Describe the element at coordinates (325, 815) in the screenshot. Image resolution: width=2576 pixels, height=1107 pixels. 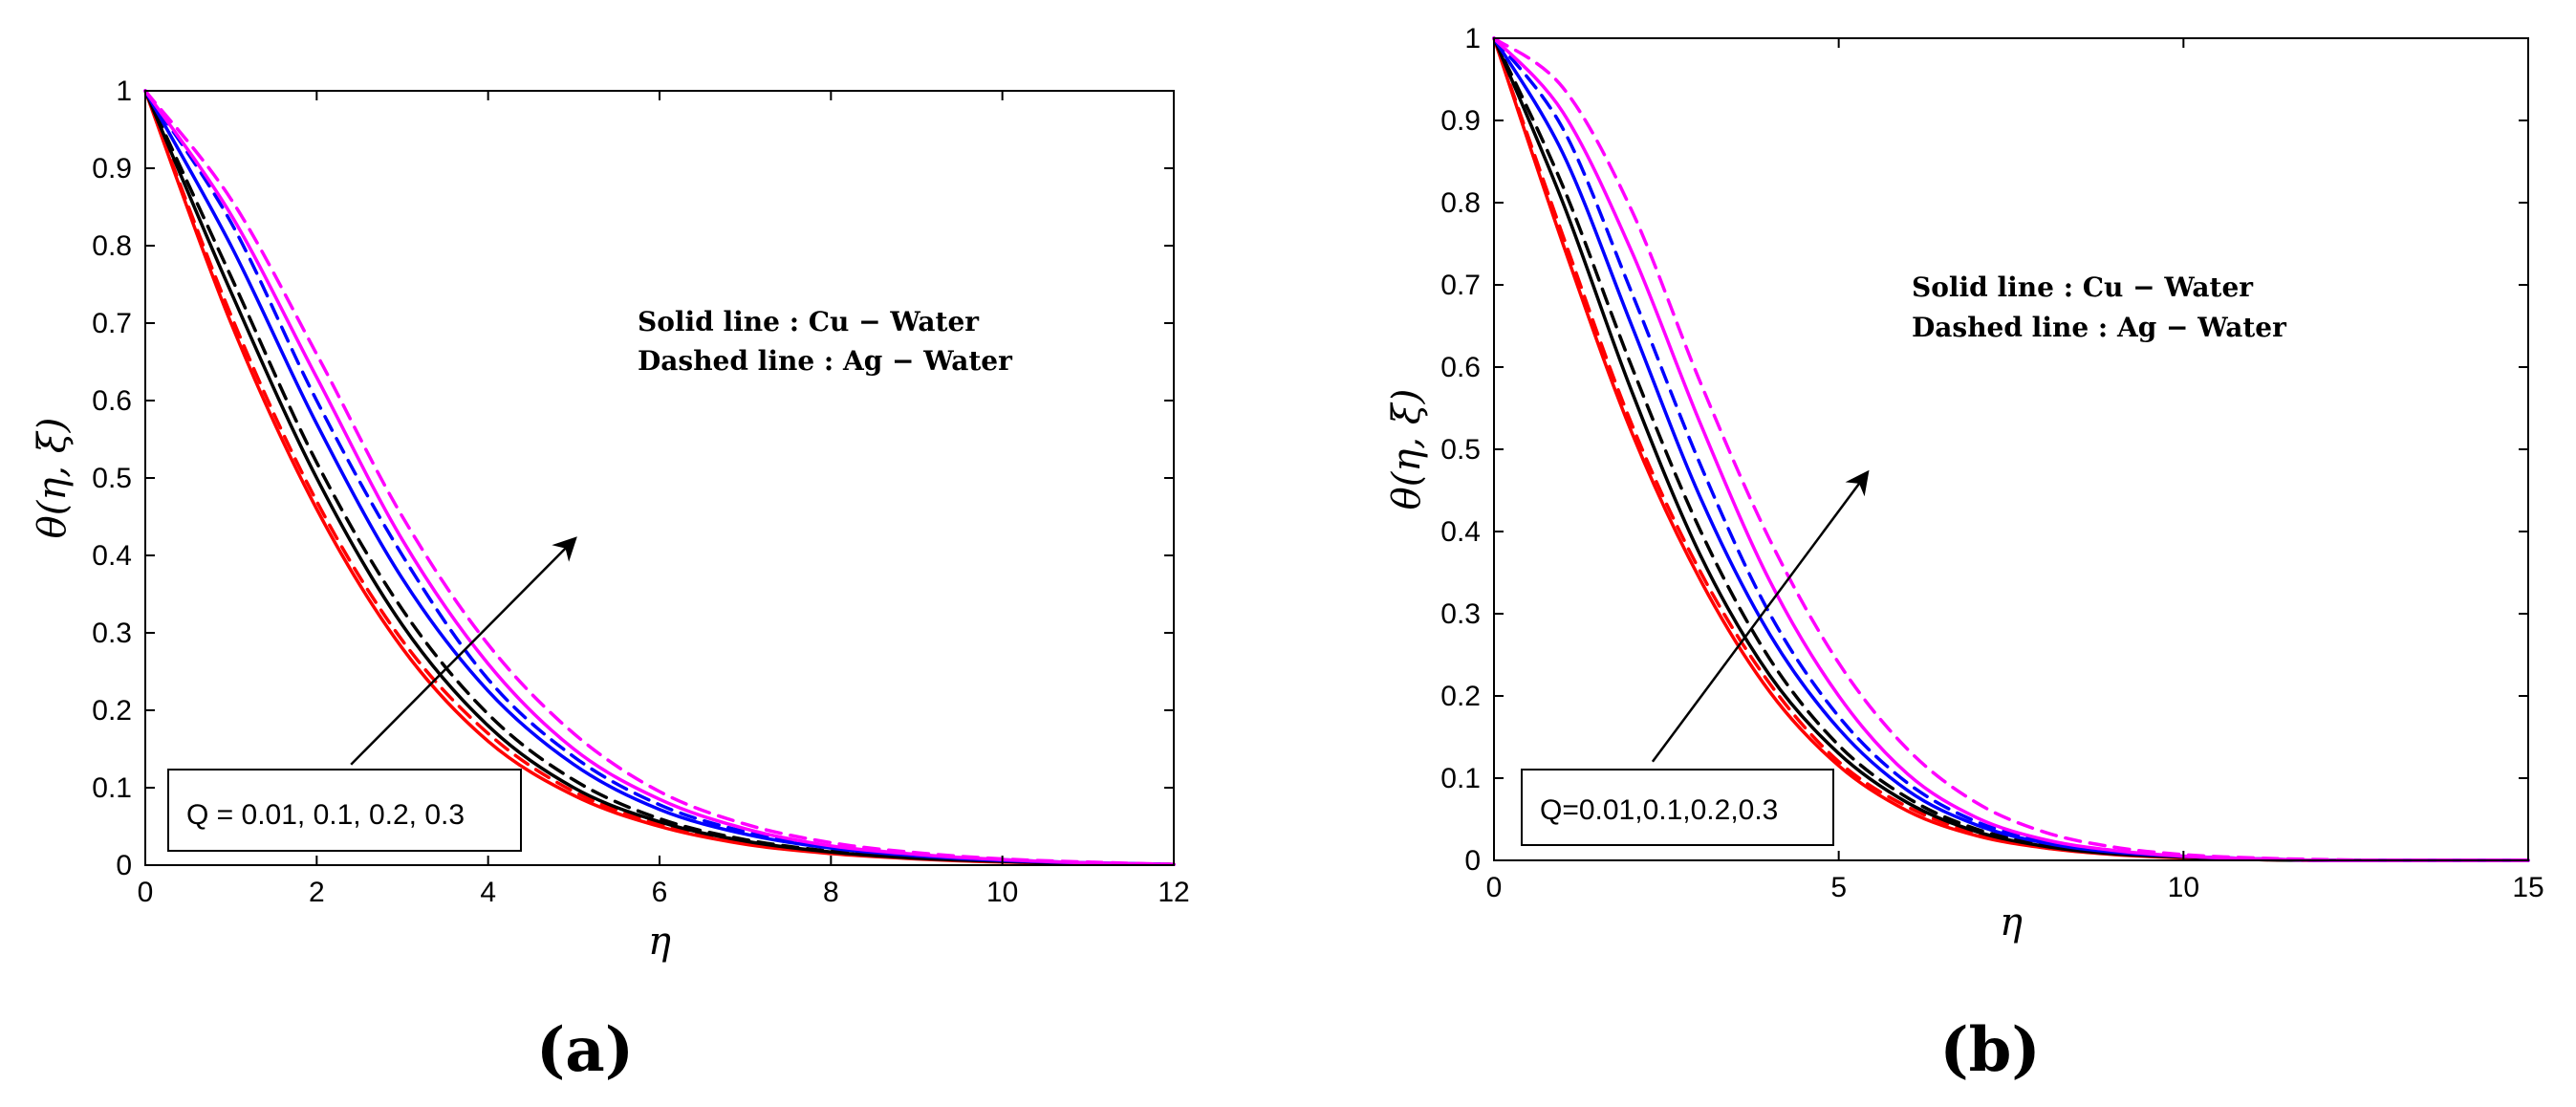
I see `annotation-text: Q = 0.01, 0.1, 0.2, 0.3` at that location.